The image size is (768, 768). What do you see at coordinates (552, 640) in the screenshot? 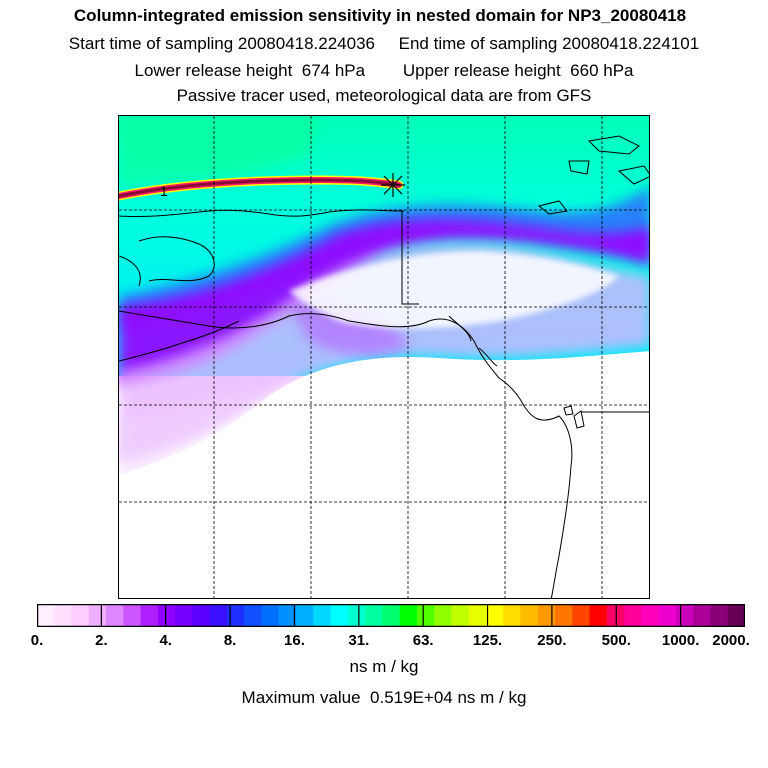
I see `color-bar-tick-label: 250.` at bounding box center [552, 640].